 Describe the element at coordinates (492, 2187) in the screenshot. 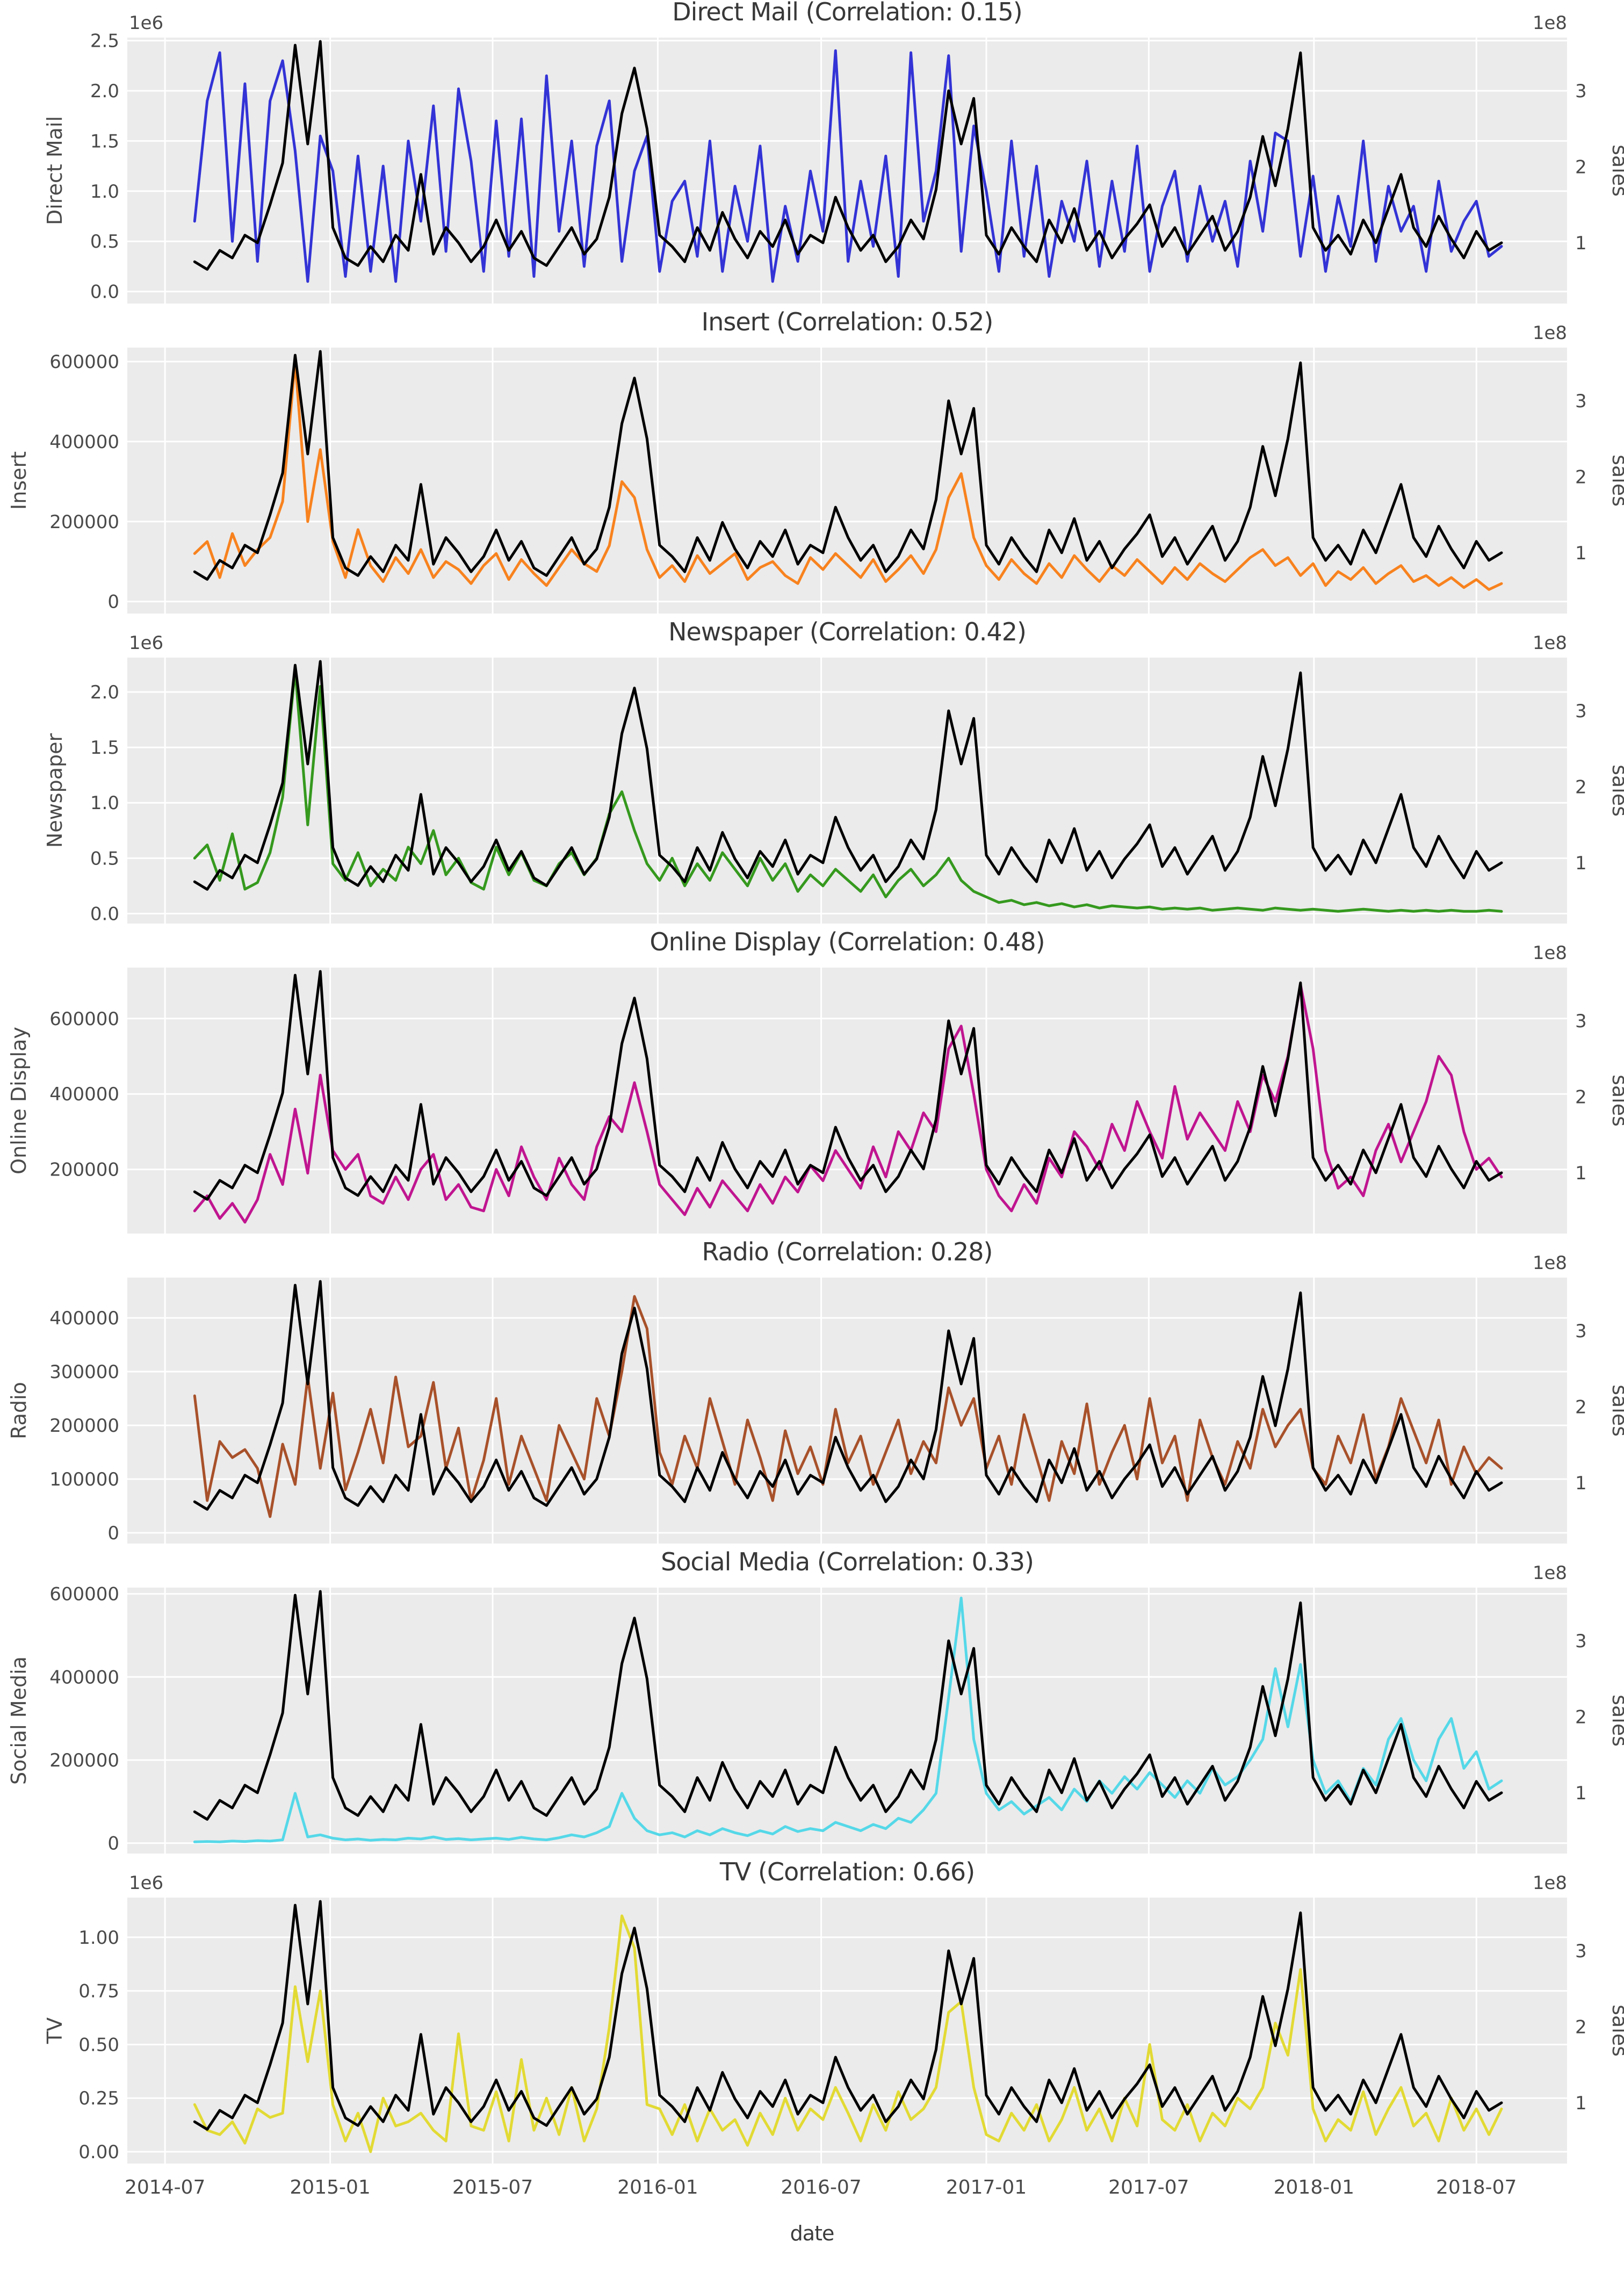

I see `x-tick-label: 2015-07` at that location.